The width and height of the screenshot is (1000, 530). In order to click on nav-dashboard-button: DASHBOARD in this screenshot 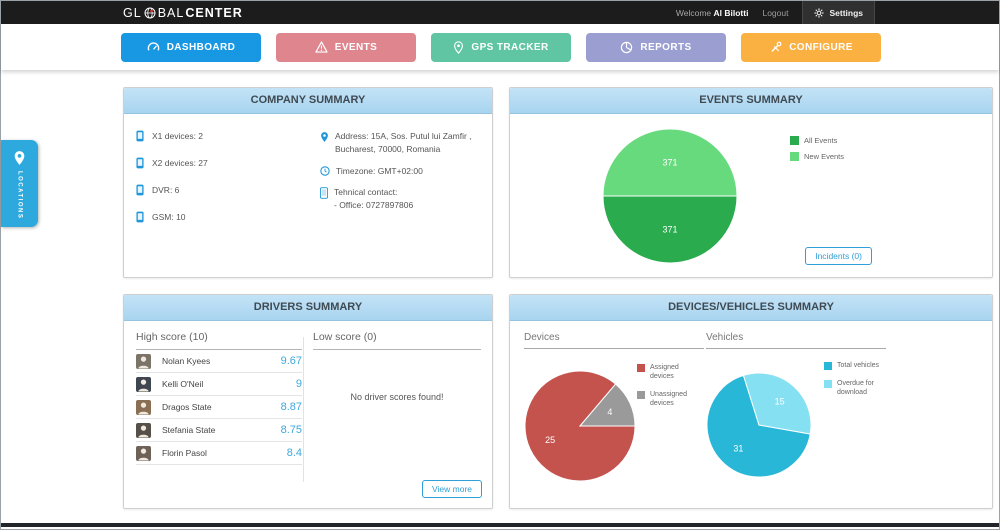, I will do `click(191, 47)`.